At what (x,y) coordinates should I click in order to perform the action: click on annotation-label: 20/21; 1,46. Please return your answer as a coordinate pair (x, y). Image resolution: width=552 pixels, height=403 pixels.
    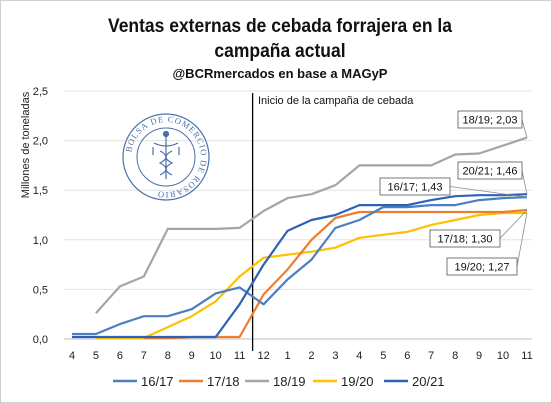
    Looking at the image, I should click on (489, 172).